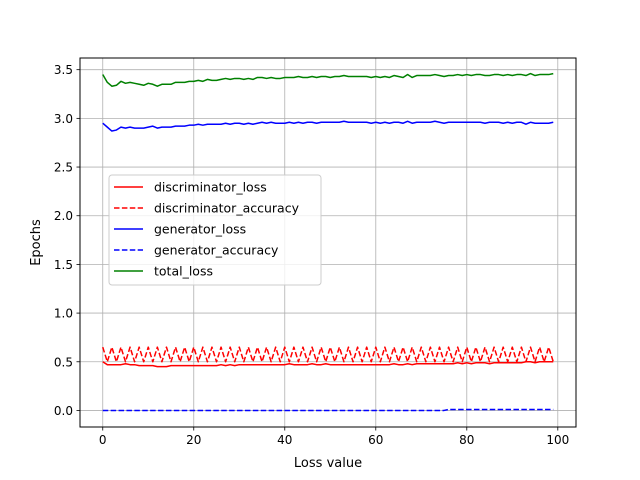  I want to click on x-tick-label: 40, so click(284, 440).